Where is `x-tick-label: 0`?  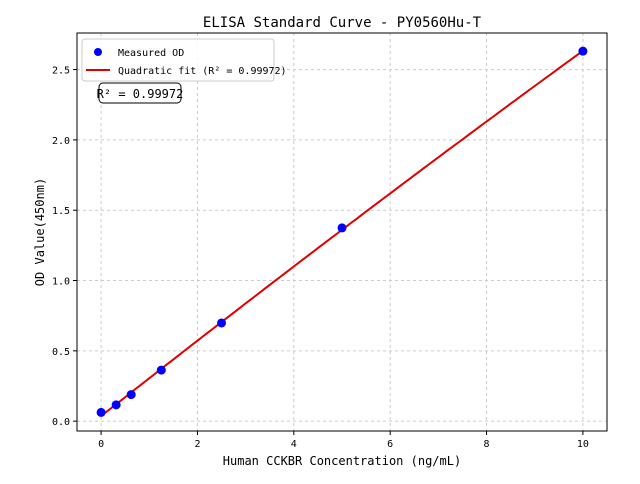 x-tick-label: 0 is located at coordinates (101, 444).